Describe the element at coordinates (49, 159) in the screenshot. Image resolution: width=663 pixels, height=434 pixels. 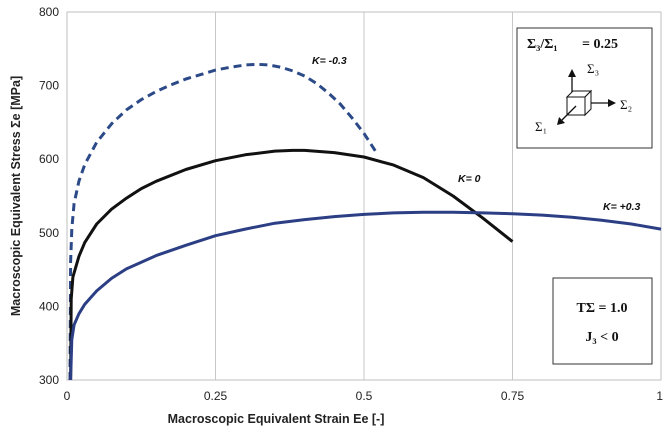
I see `y-tick-label: 600` at that location.